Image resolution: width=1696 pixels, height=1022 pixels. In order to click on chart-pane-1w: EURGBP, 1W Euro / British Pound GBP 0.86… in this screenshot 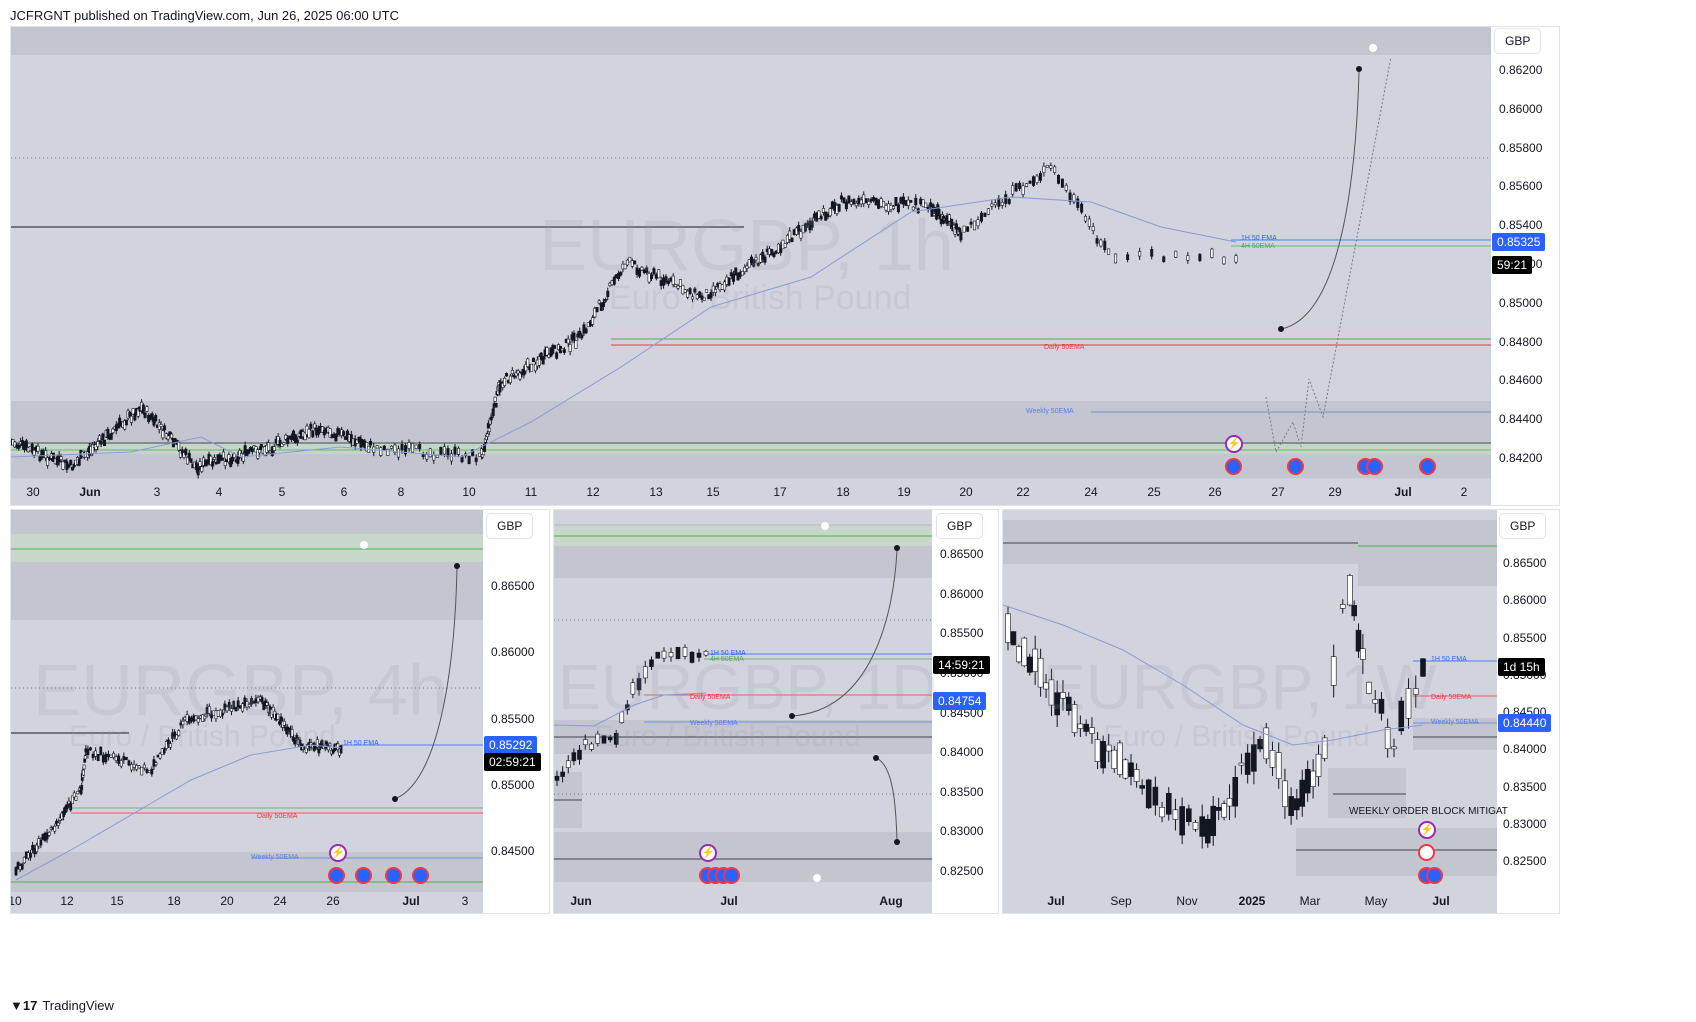, I will do `click(1281, 711)`.